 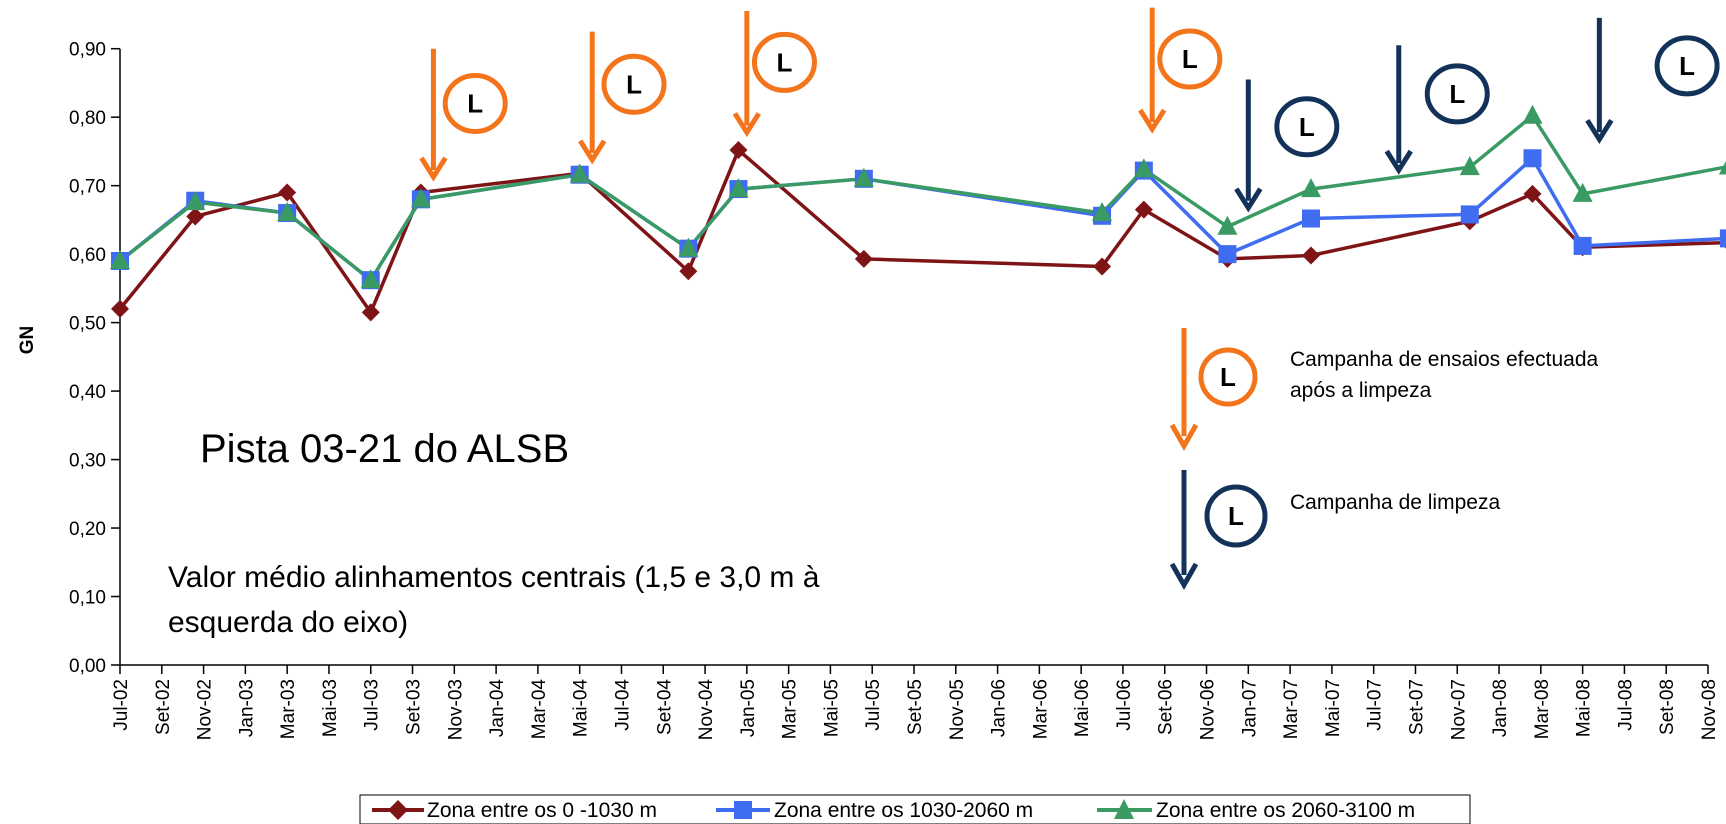 I want to click on x-tick-label: Nov-03, so click(x=455, y=709).